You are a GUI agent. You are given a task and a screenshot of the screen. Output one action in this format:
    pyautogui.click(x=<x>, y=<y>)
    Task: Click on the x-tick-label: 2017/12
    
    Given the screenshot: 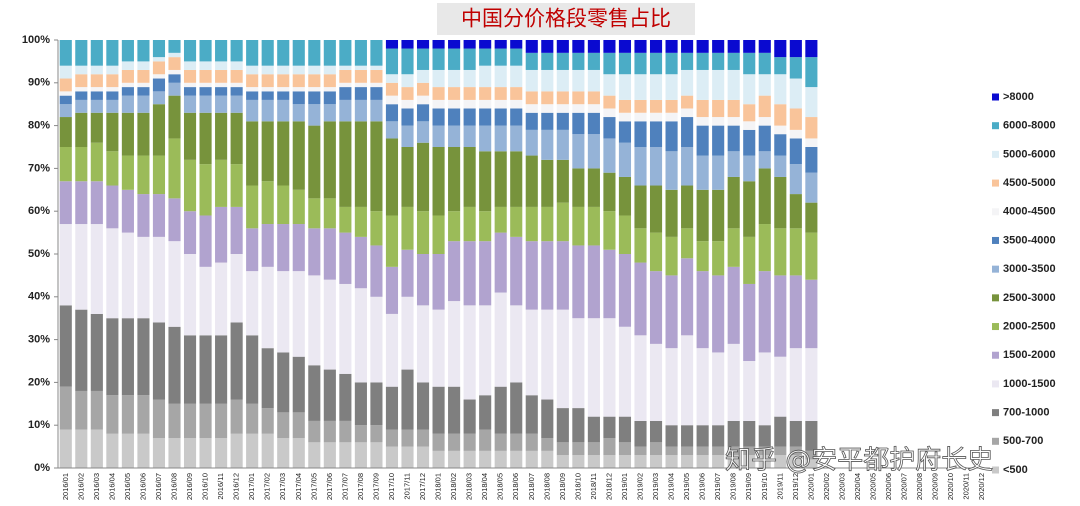 What is the action you would take?
    pyautogui.click(x=422, y=486)
    